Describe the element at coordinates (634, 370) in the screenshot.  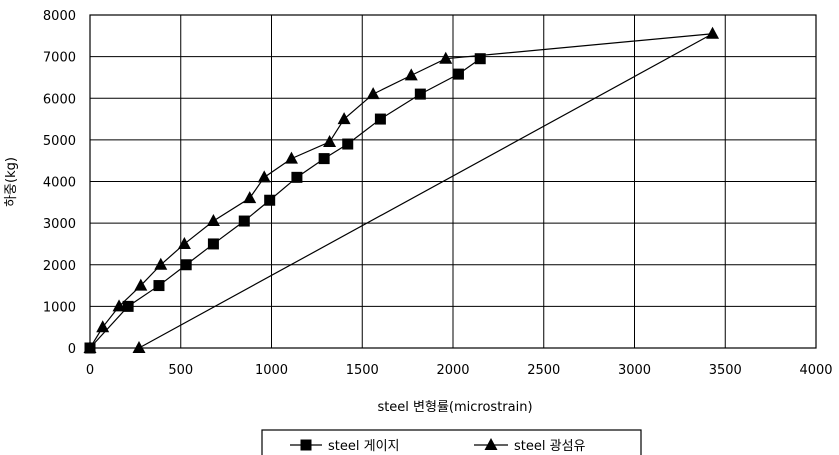
I see `x-tick-label: 3000` at that location.